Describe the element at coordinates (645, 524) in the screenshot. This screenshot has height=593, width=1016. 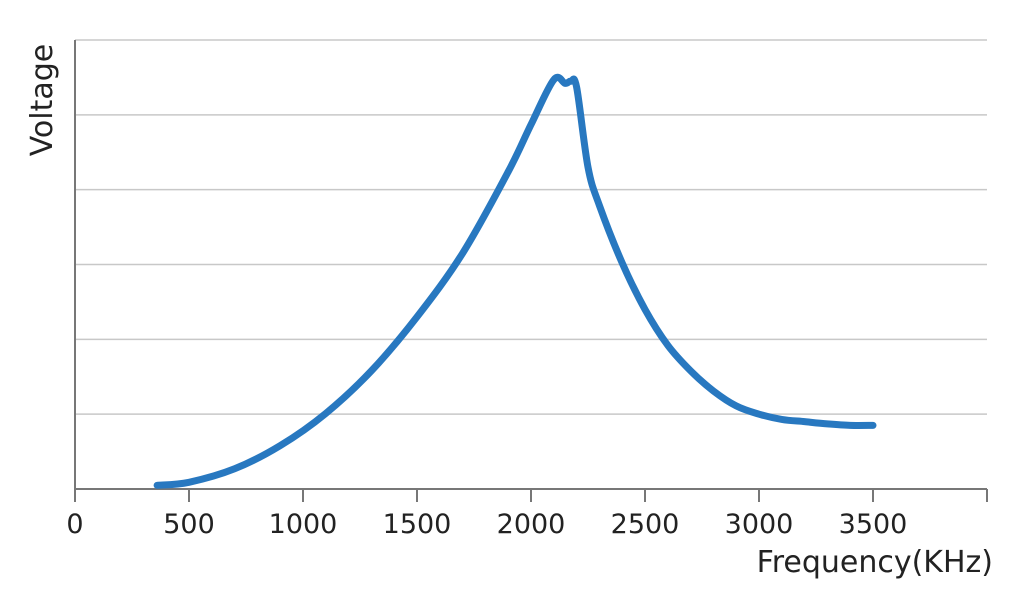
I see `x-tick-label: 2500` at that location.